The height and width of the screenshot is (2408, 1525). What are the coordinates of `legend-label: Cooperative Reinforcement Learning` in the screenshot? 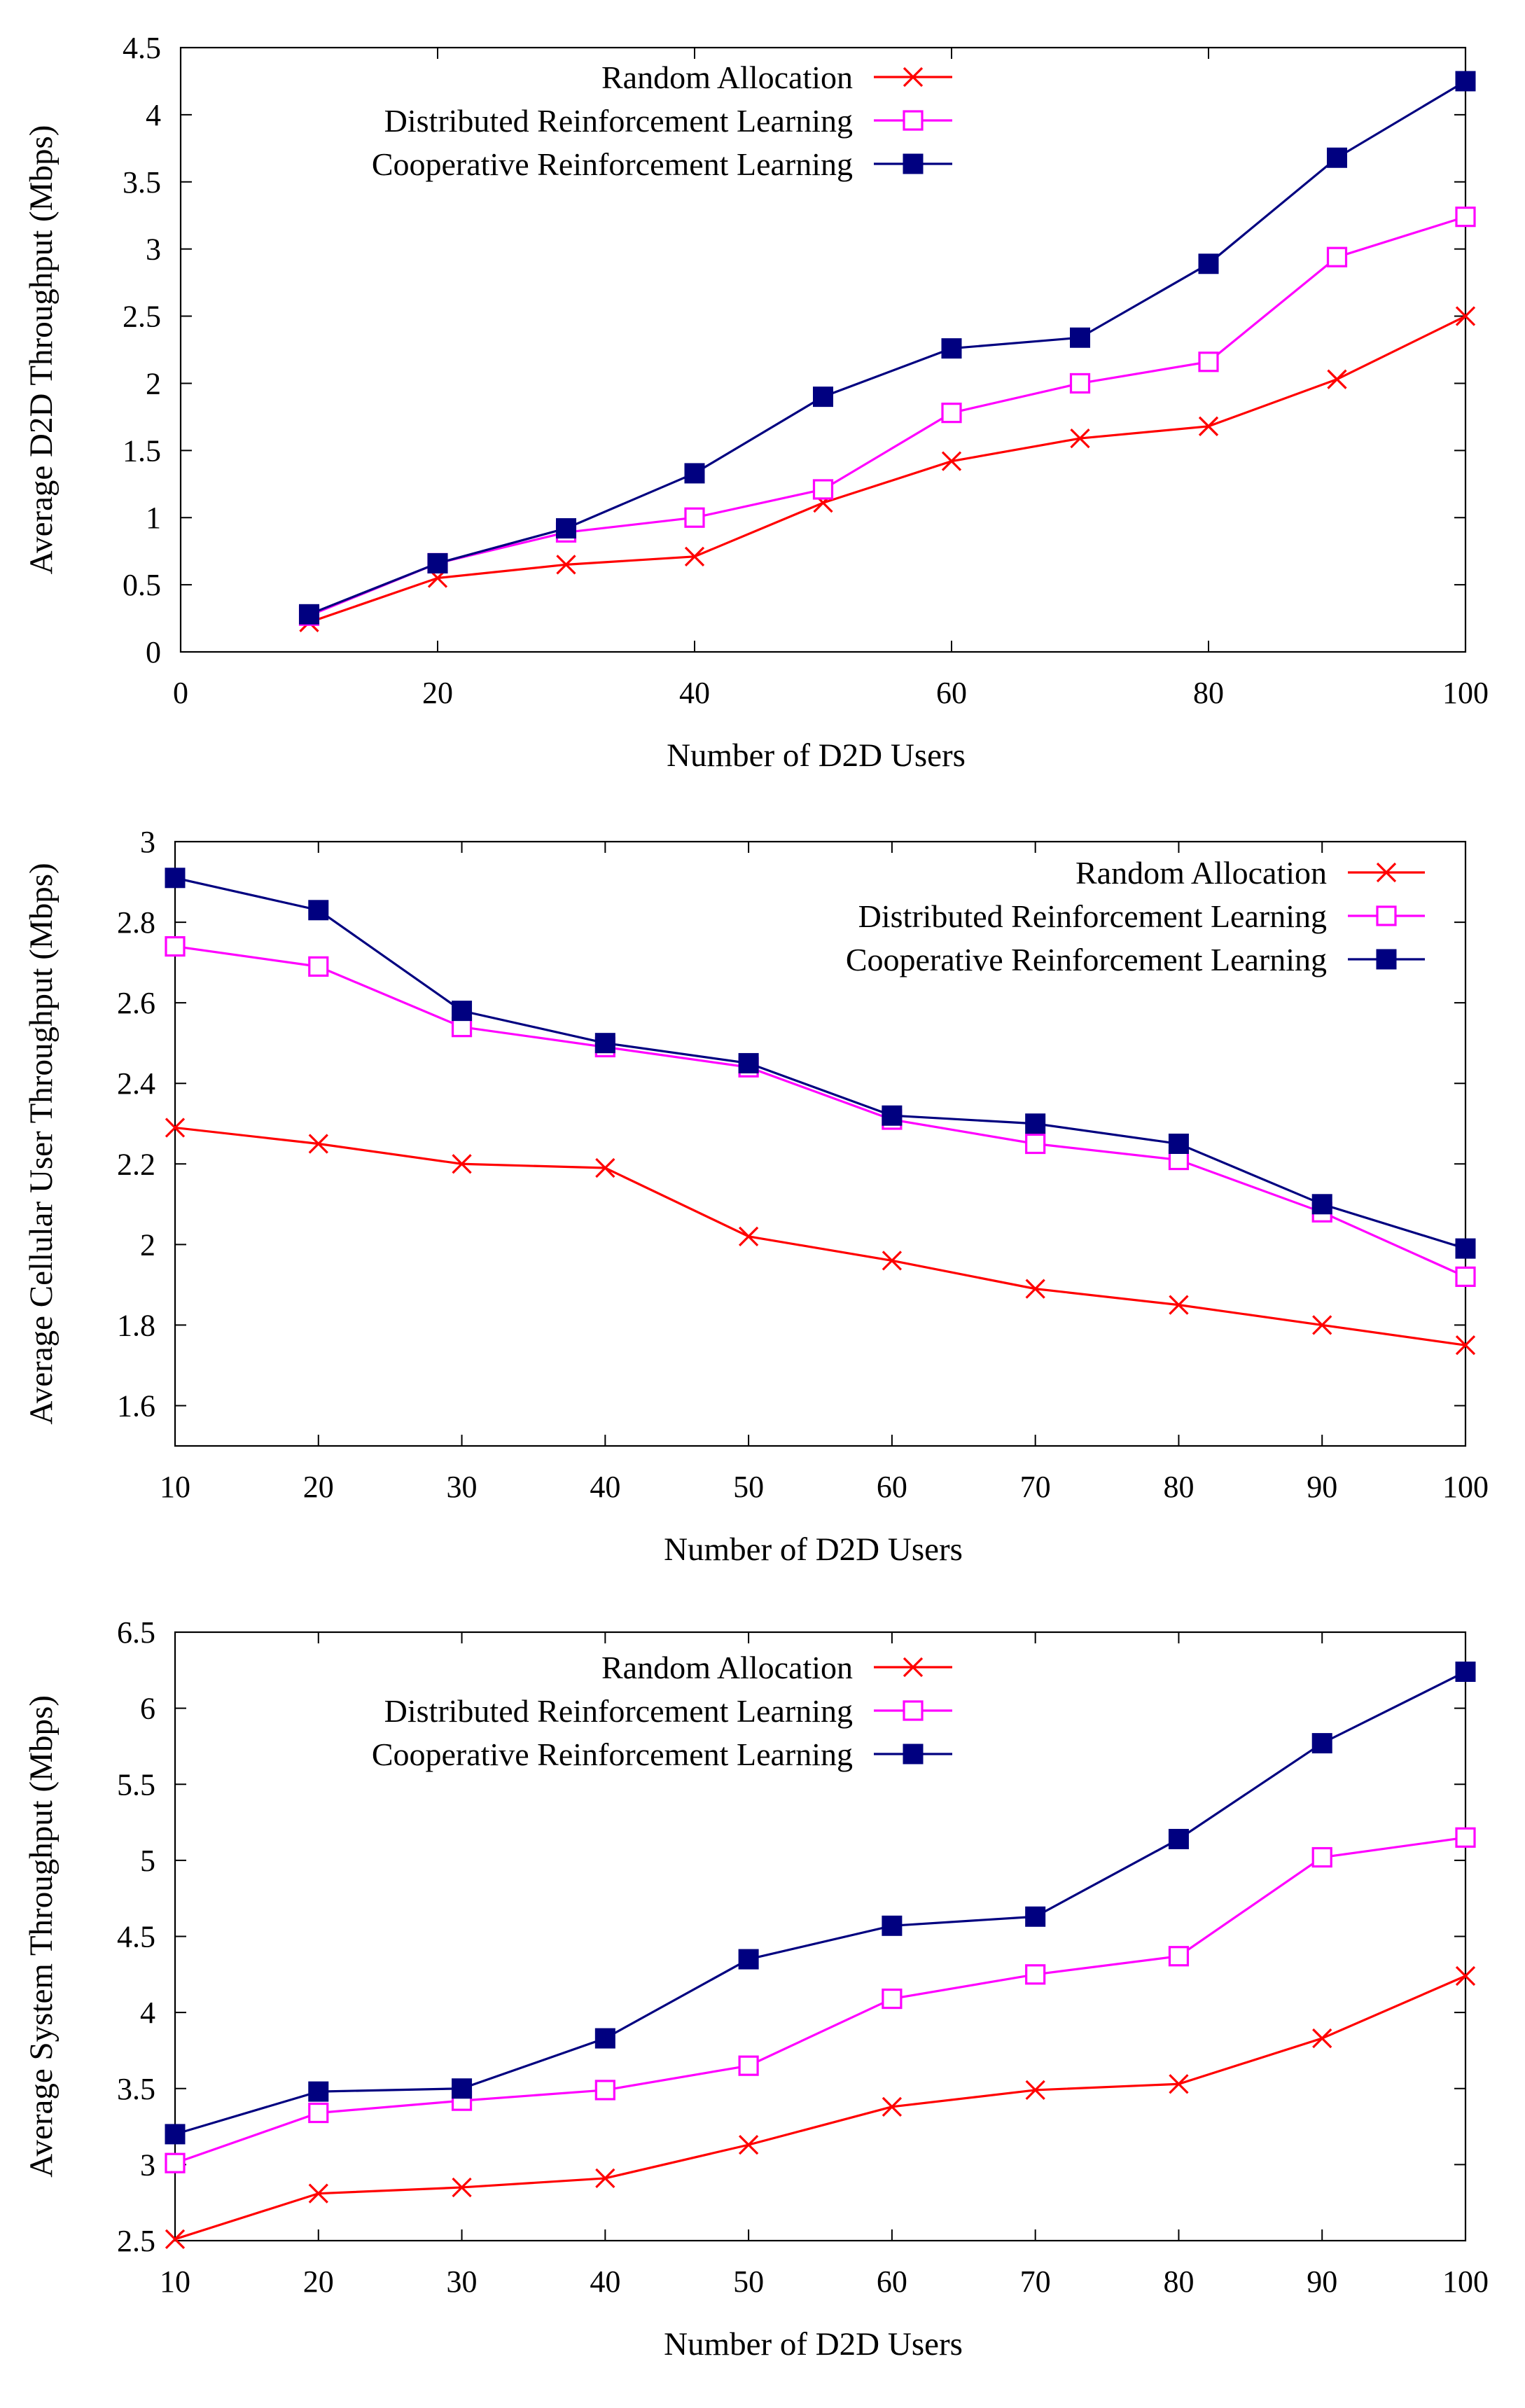 It's located at (612, 164).